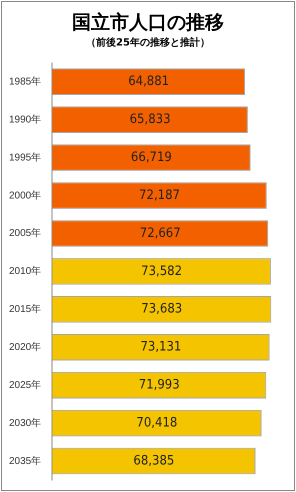 This screenshot has width=296, height=492. I want to click on chart-subtitle: （前後25年の推移と推計）, so click(148, 42).